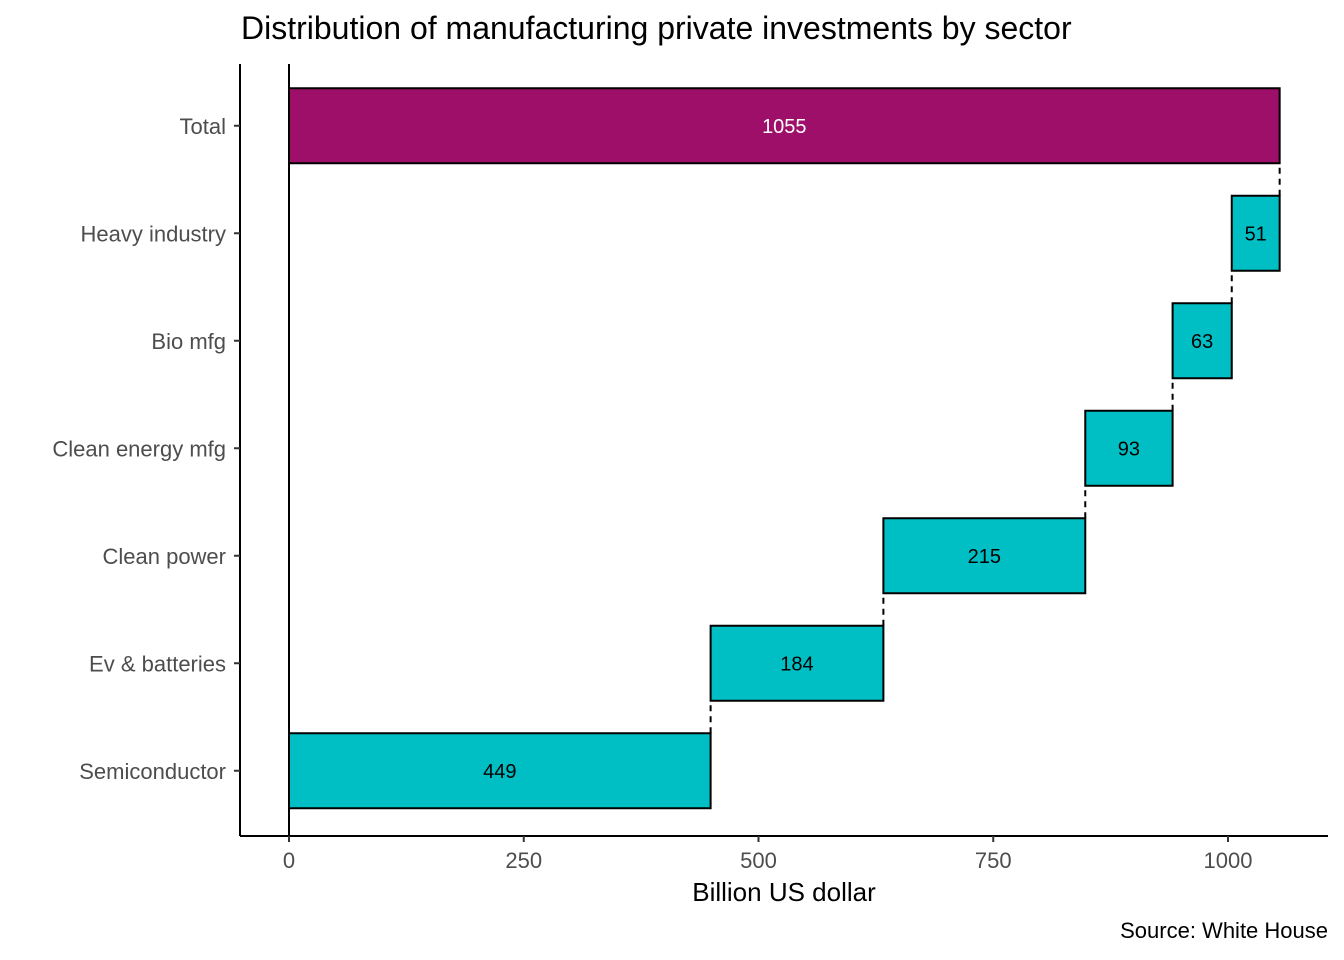 The image size is (1344, 960). Describe the element at coordinates (157, 663) in the screenshot. I see `y-tick-label-ev-and-batteries: Ev & batteries` at that location.